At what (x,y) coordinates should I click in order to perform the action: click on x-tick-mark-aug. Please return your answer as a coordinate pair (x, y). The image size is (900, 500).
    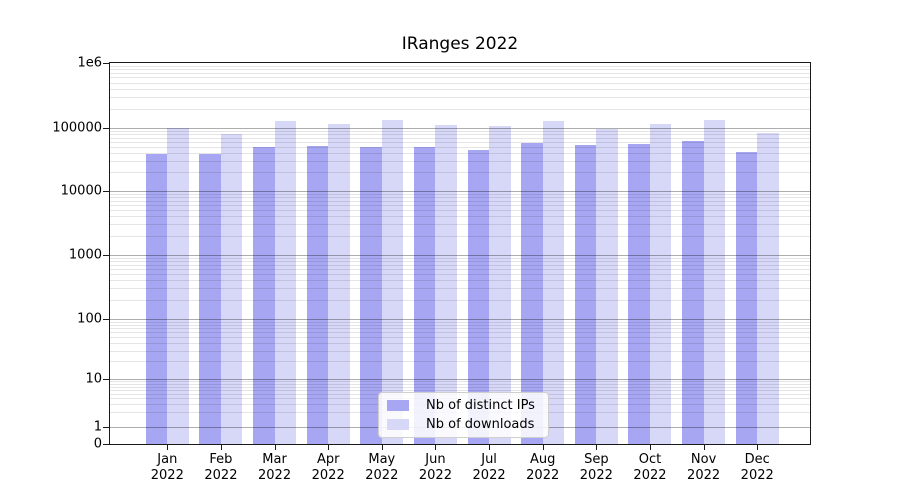
    Looking at the image, I should click on (543, 447).